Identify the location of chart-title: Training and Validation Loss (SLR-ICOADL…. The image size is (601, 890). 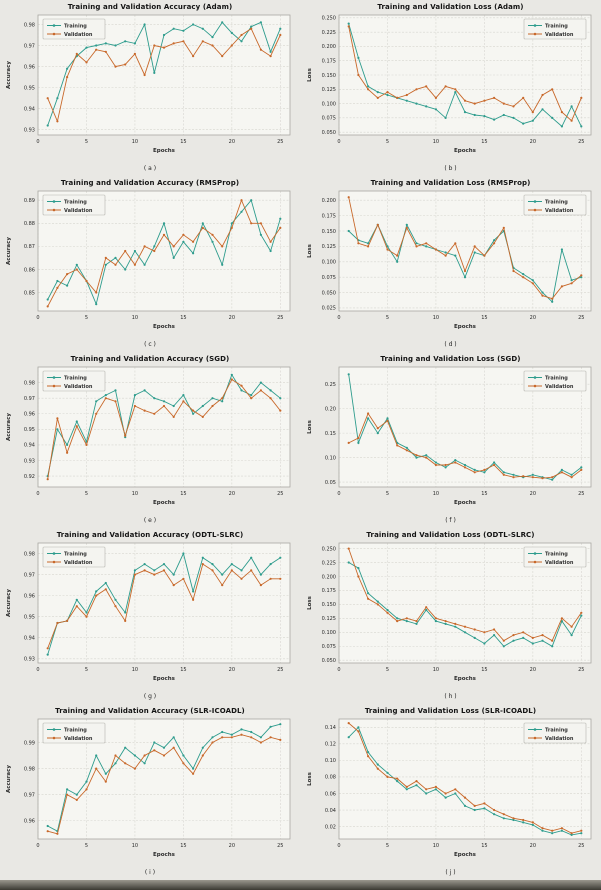
(450, 711).